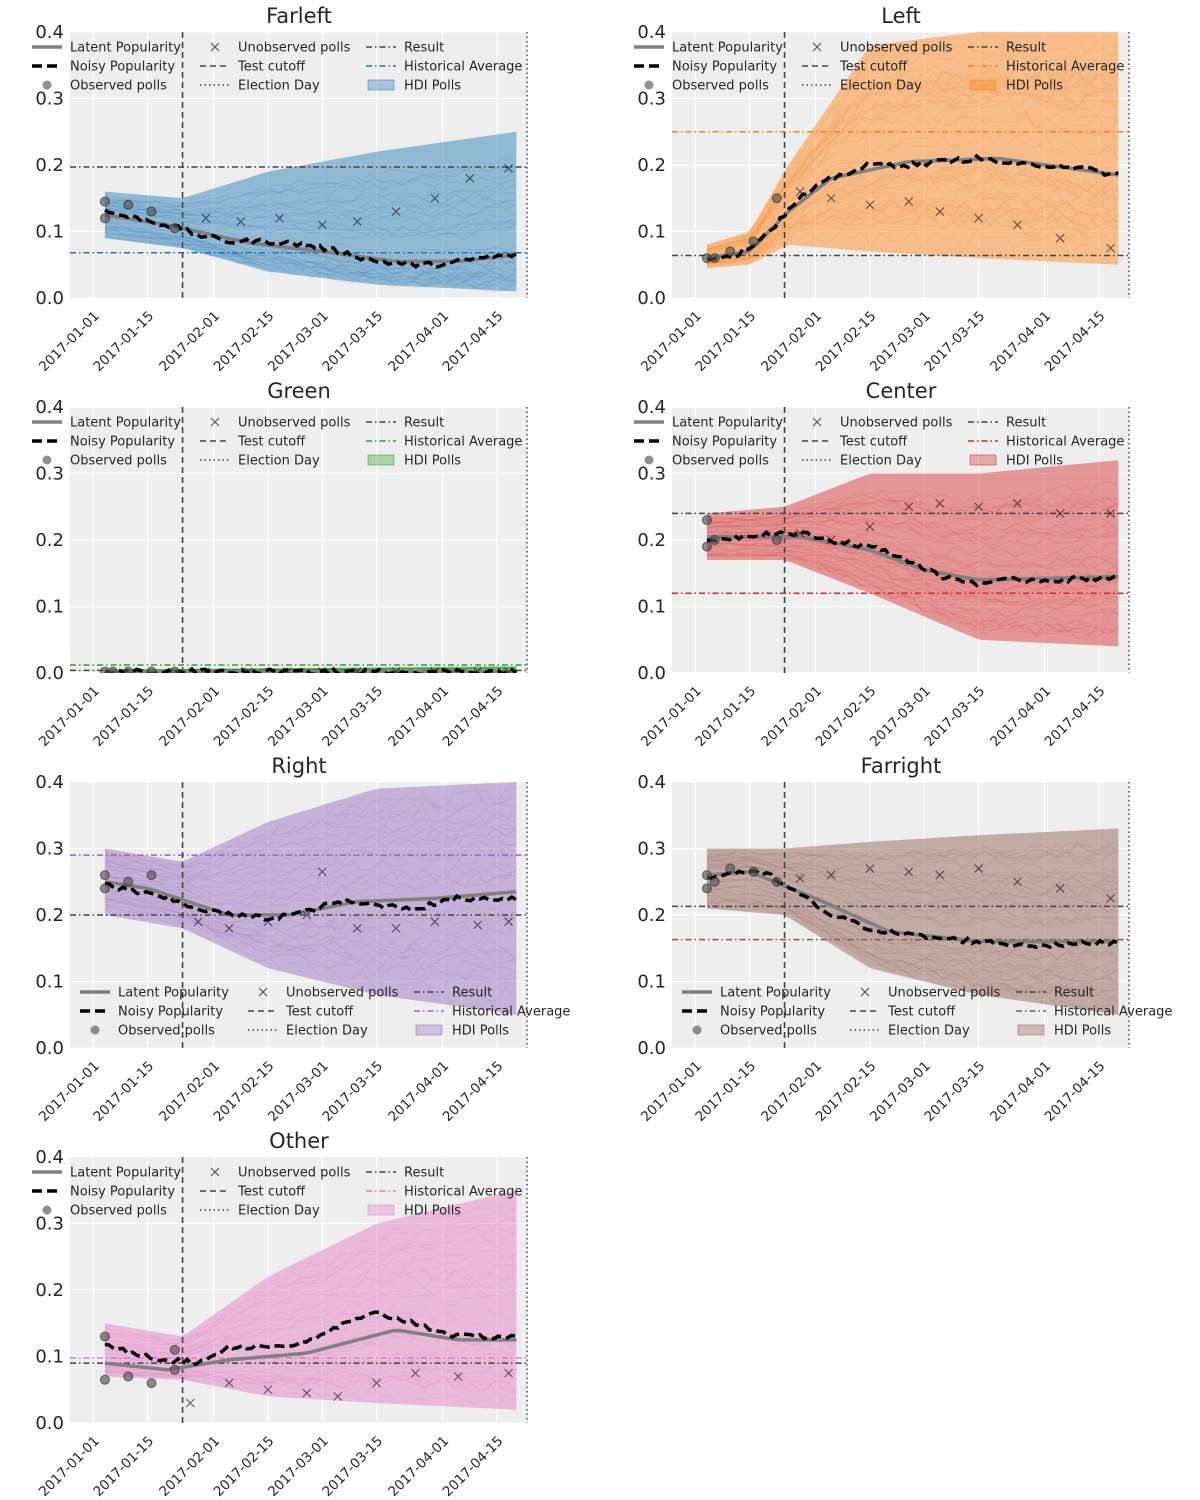  I want to click on legend-label-observed: Observed polls, so click(118, 1211).